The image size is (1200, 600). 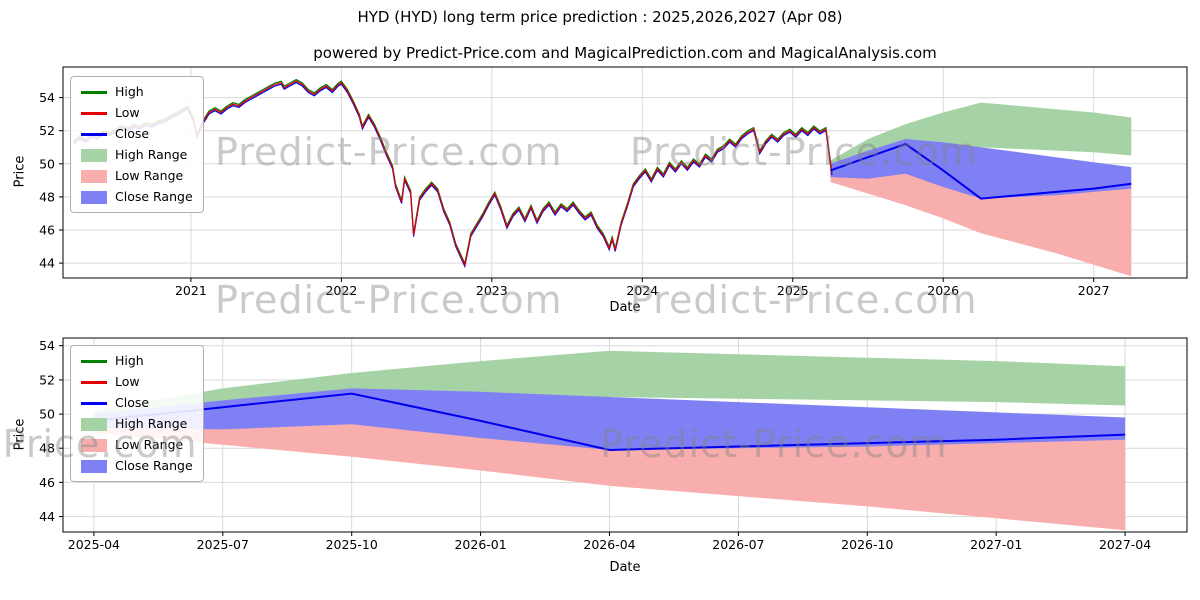 What do you see at coordinates (20, 434) in the screenshot?
I see `y-axis-label-bottom: Price` at bounding box center [20, 434].